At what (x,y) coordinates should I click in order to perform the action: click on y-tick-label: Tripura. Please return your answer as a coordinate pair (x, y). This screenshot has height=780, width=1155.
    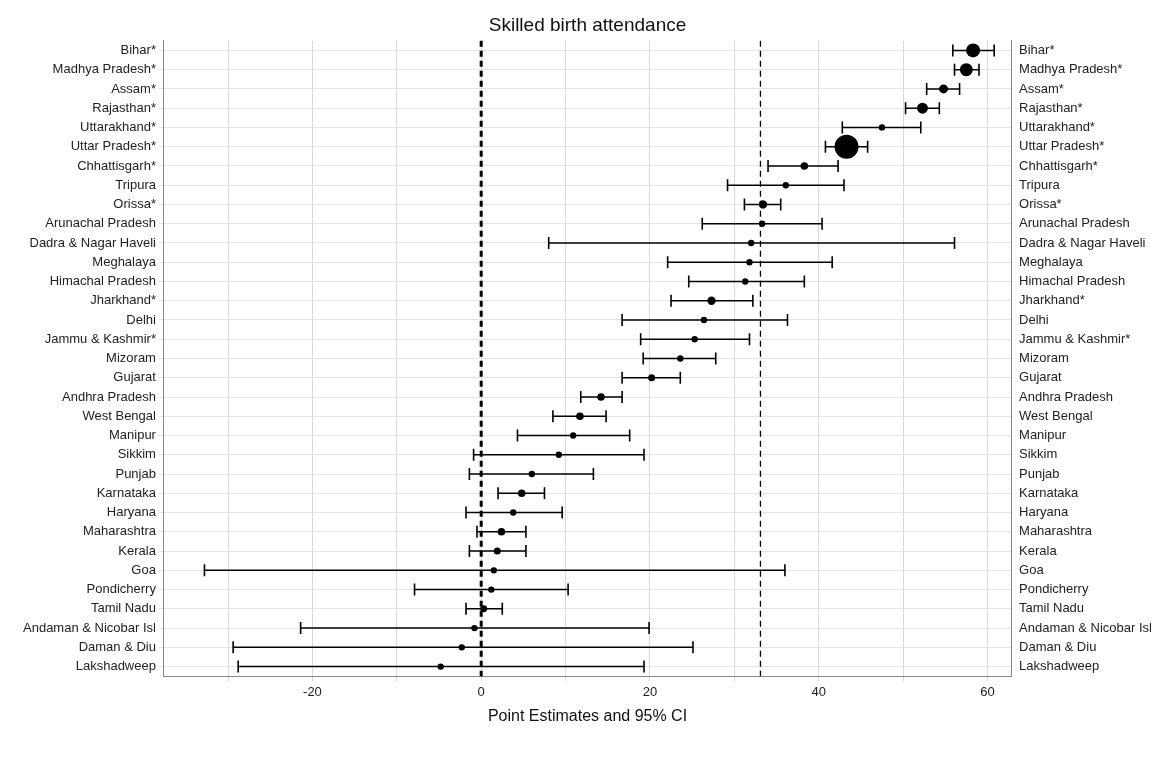
    Looking at the image, I should click on (136, 184).